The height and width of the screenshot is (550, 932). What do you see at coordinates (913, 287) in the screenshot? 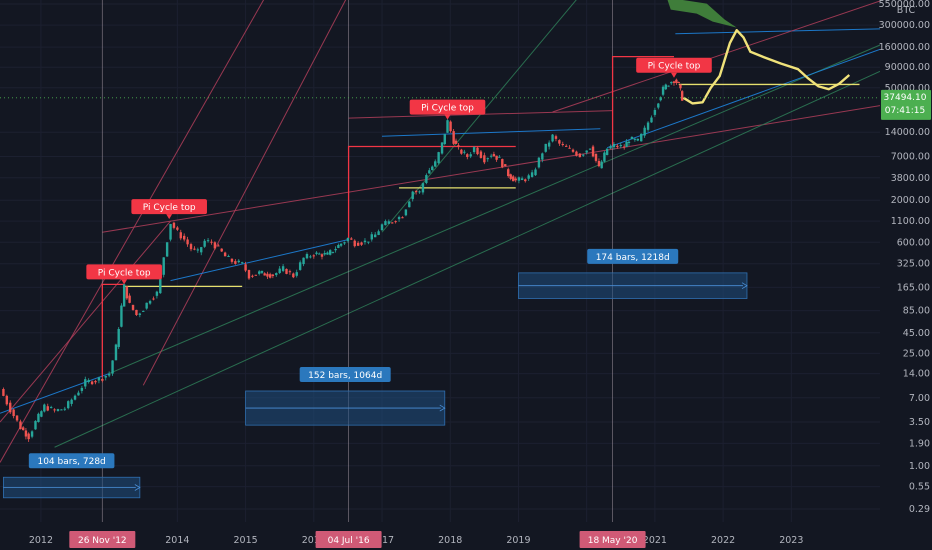
I see `price-tick-label: 165.00` at bounding box center [913, 287].